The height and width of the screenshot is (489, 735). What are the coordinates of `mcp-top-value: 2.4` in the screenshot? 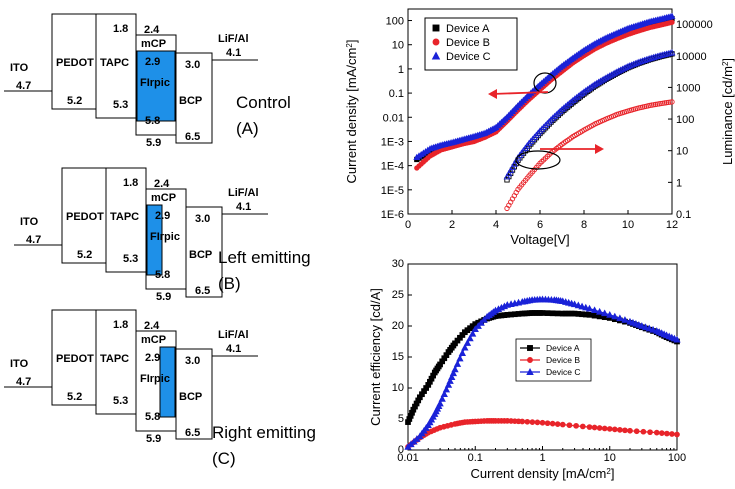 It's located at (152, 30).